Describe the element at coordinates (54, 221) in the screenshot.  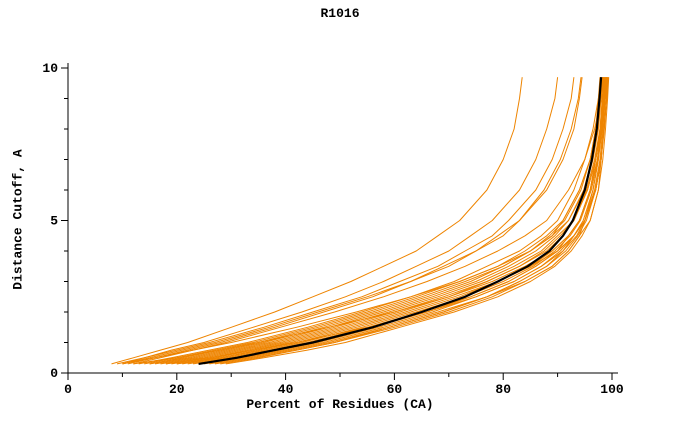
I see `y-tick-label: 5` at that location.